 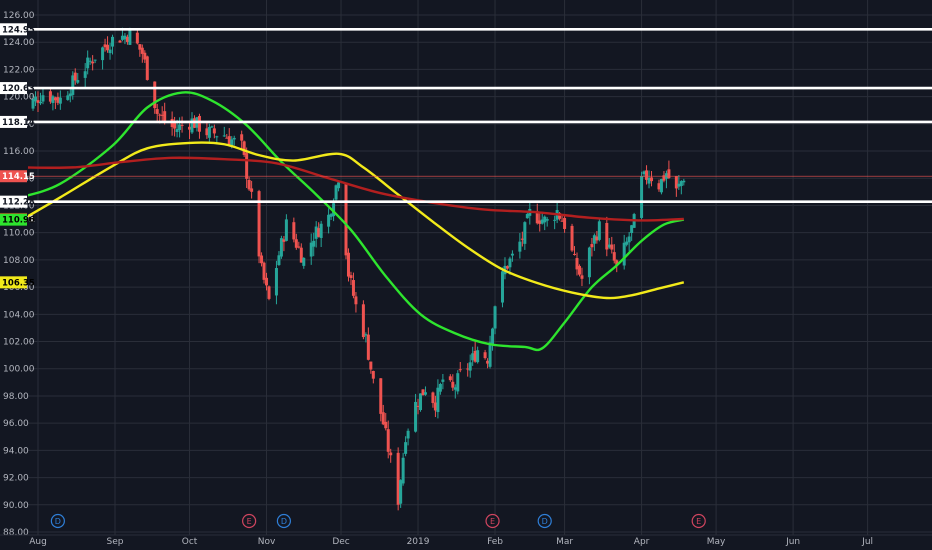 What do you see at coordinates (352, 189) in the screenshot?
I see `moving-average-line` at bounding box center [352, 189].